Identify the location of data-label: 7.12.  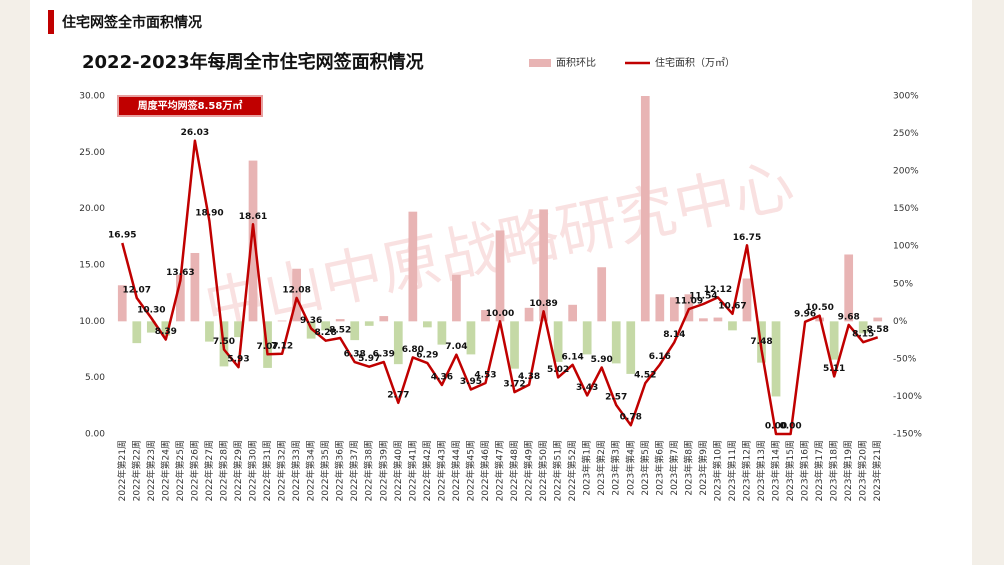
(282, 346).